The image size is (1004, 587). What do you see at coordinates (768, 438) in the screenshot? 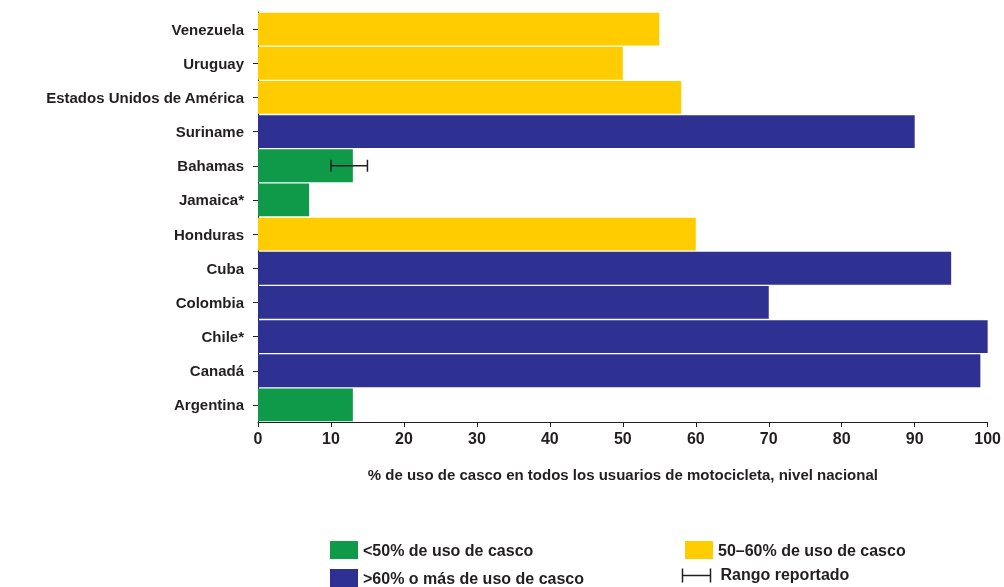
I see `x-tick-label: 70` at bounding box center [768, 438].